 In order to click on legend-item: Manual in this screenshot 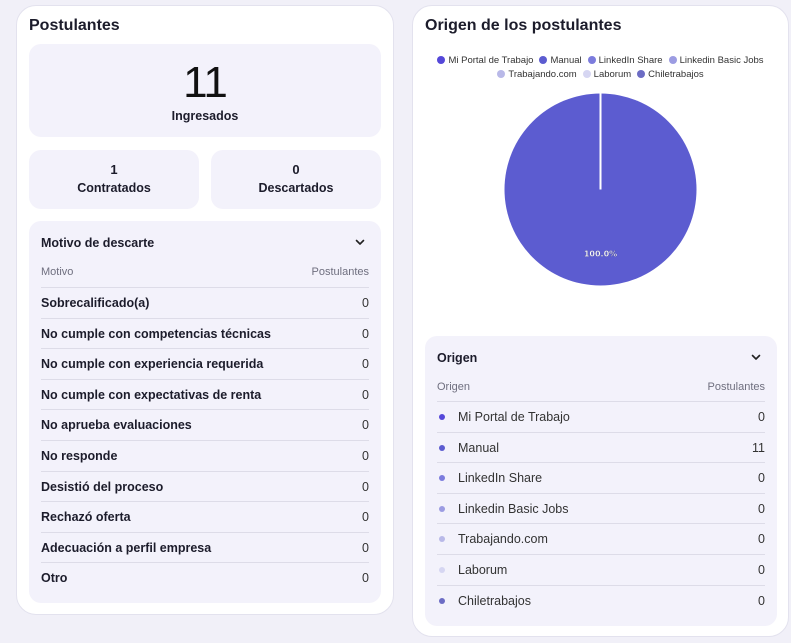, I will do `click(560, 61)`.